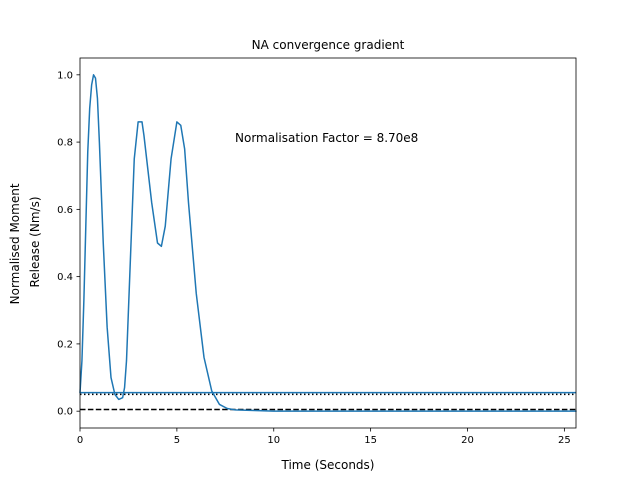 The height and width of the screenshot is (480, 640). What do you see at coordinates (326, 138) in the screenshot?
I see `normalisation-factor-annotation: Normalisation Factor = 8.70e8` at bounding box center [326, 138].